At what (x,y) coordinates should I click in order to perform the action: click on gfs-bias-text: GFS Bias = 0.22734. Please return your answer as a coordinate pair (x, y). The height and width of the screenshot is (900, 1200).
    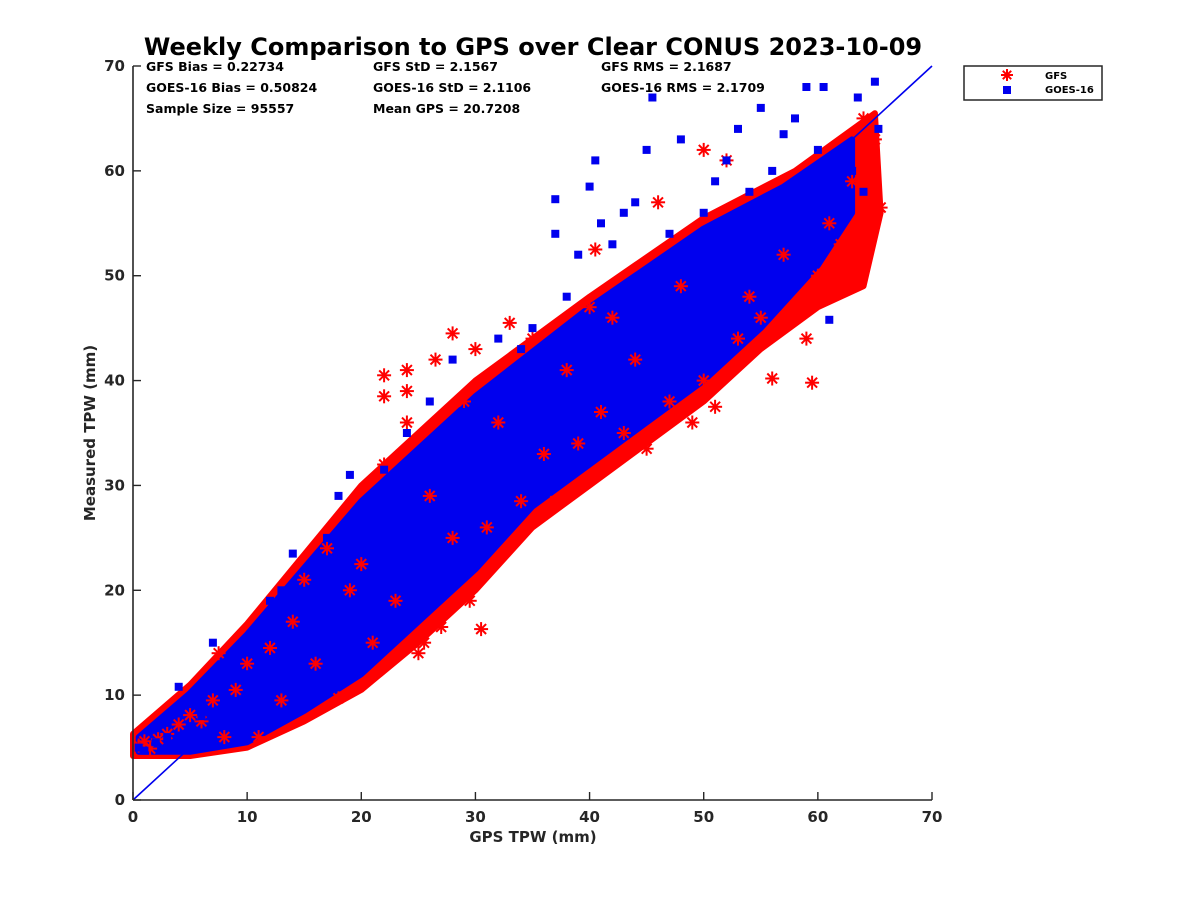
    Looking at the image, I should click on (215, 66).